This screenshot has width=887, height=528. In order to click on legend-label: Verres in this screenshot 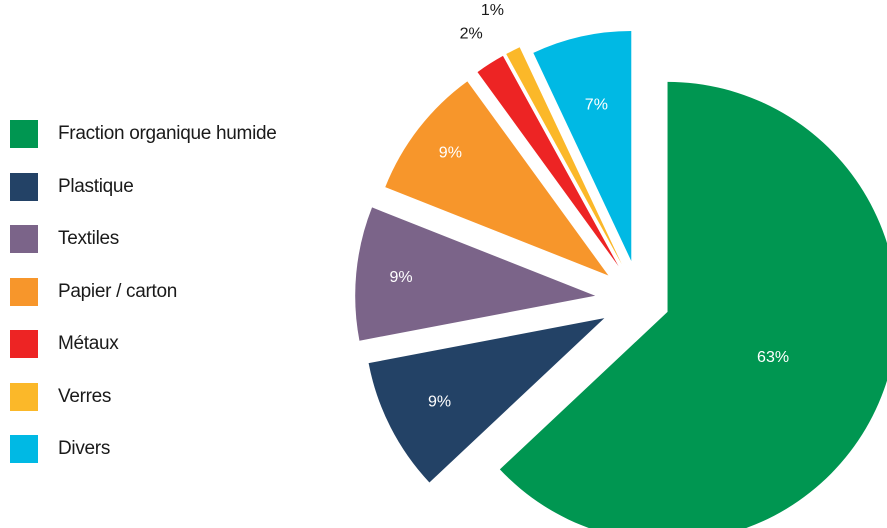, I will do `click(85, 396)`.